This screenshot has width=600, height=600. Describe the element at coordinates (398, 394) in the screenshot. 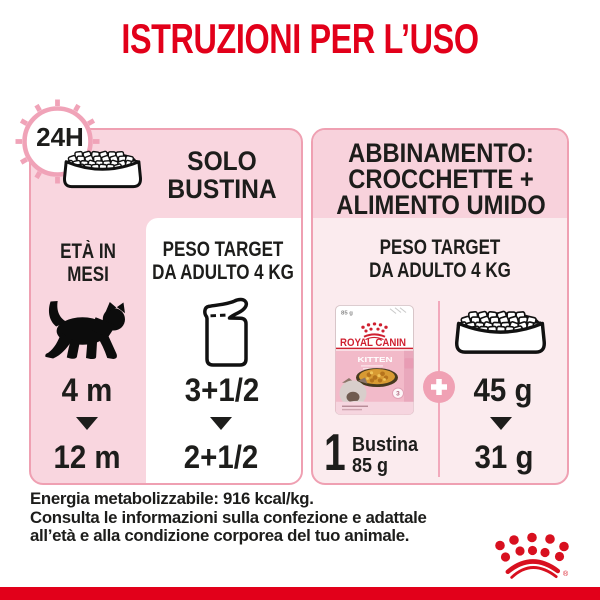

I see `svg-text: 3` at that location.